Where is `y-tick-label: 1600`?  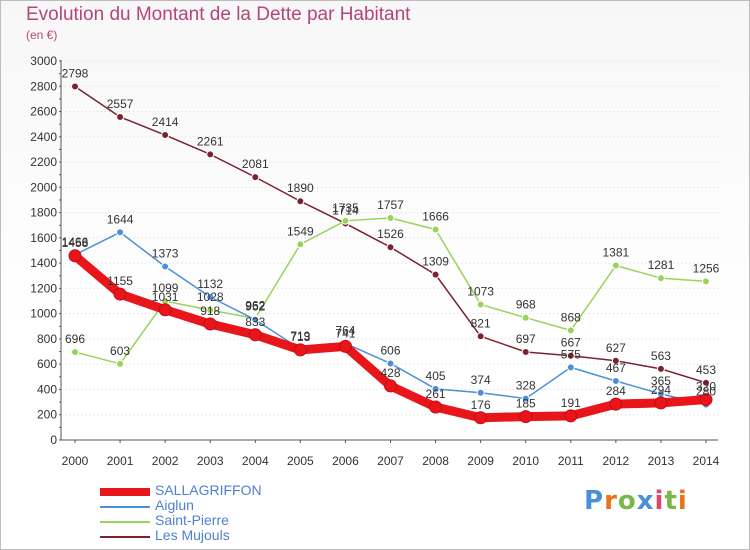
y-tick-label: 1600 is located at coordinates (43, 238).